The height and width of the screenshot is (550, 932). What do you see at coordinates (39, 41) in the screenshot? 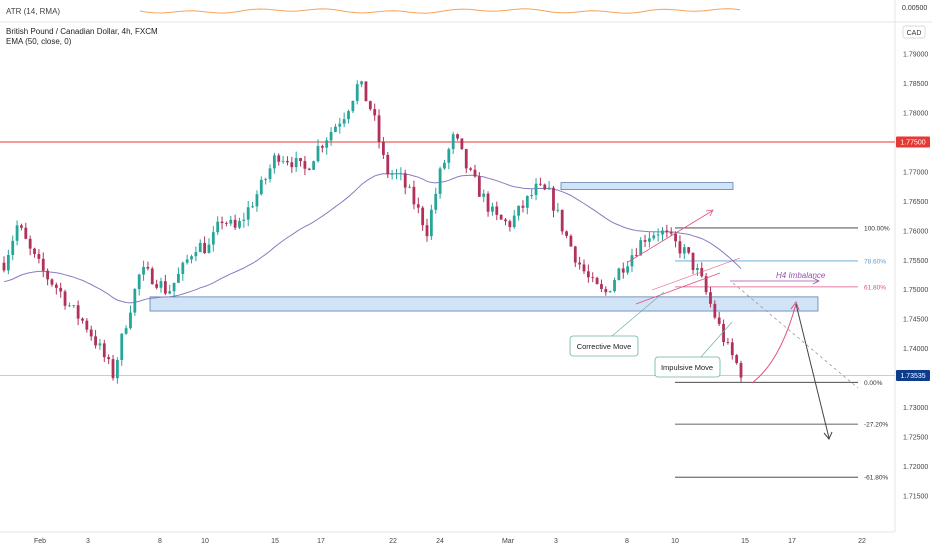
I see `ema-legend: EMA (50, close, 0)` at bounding box center [39, 41].